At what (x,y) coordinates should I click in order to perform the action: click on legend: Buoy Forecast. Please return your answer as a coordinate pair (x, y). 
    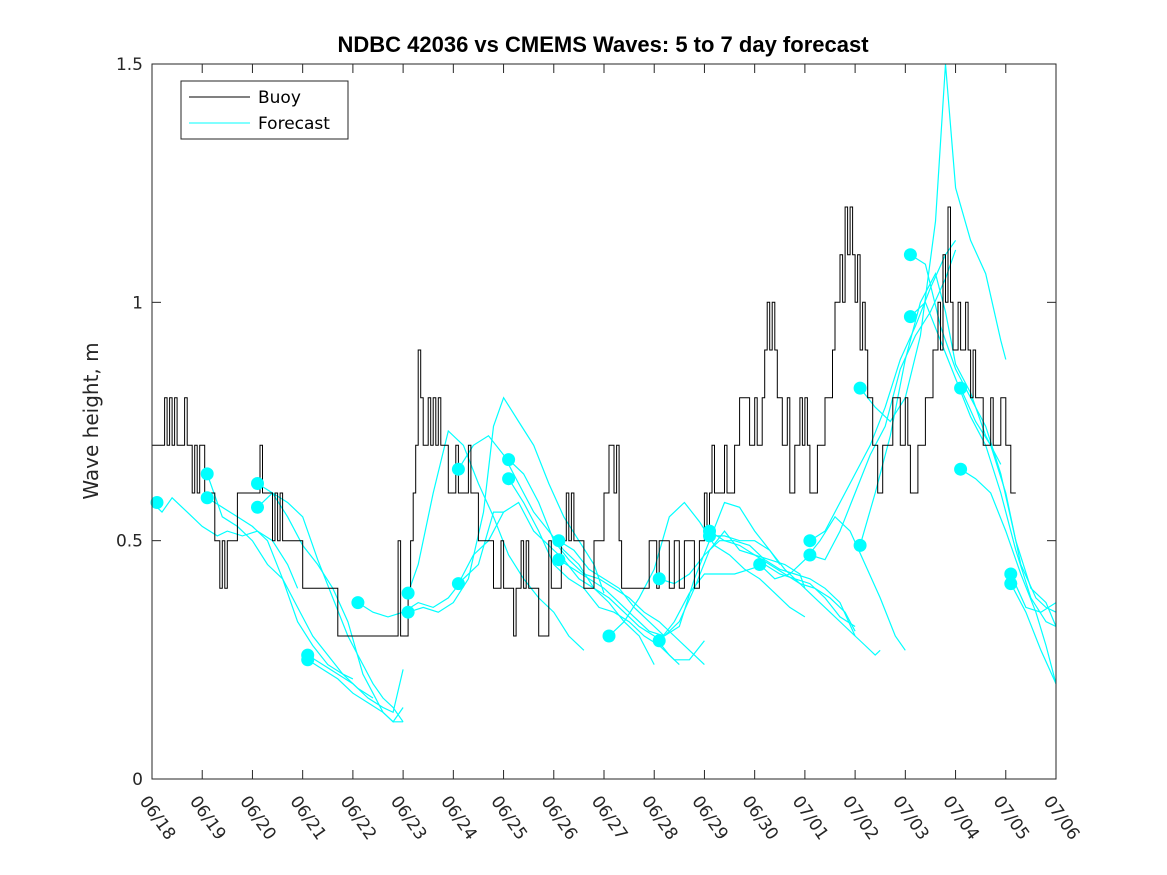
    Looking at the image, I should click on (264, 110).